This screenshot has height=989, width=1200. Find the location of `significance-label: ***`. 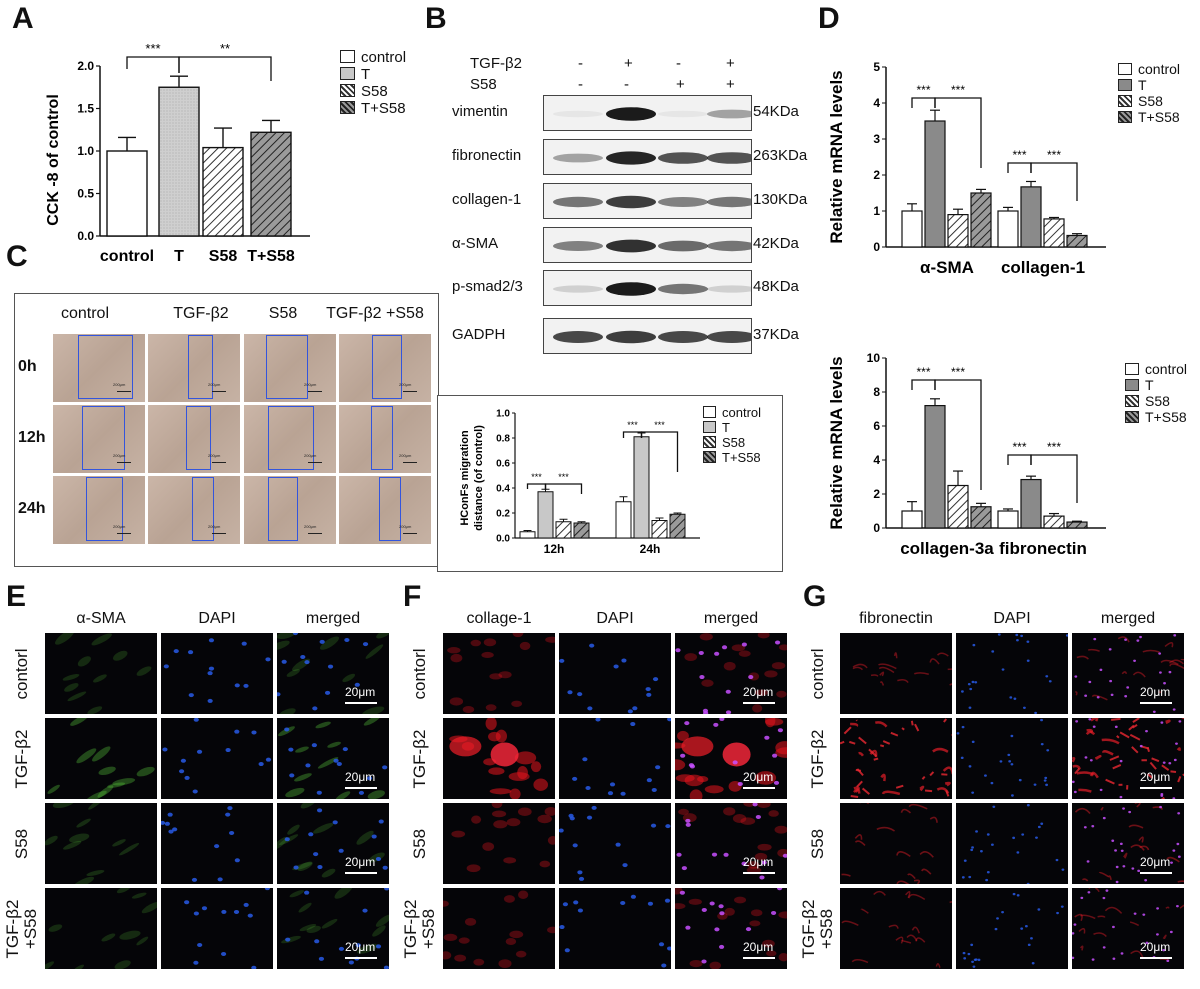

significance-label: *** is located at coordinates (958, 90).